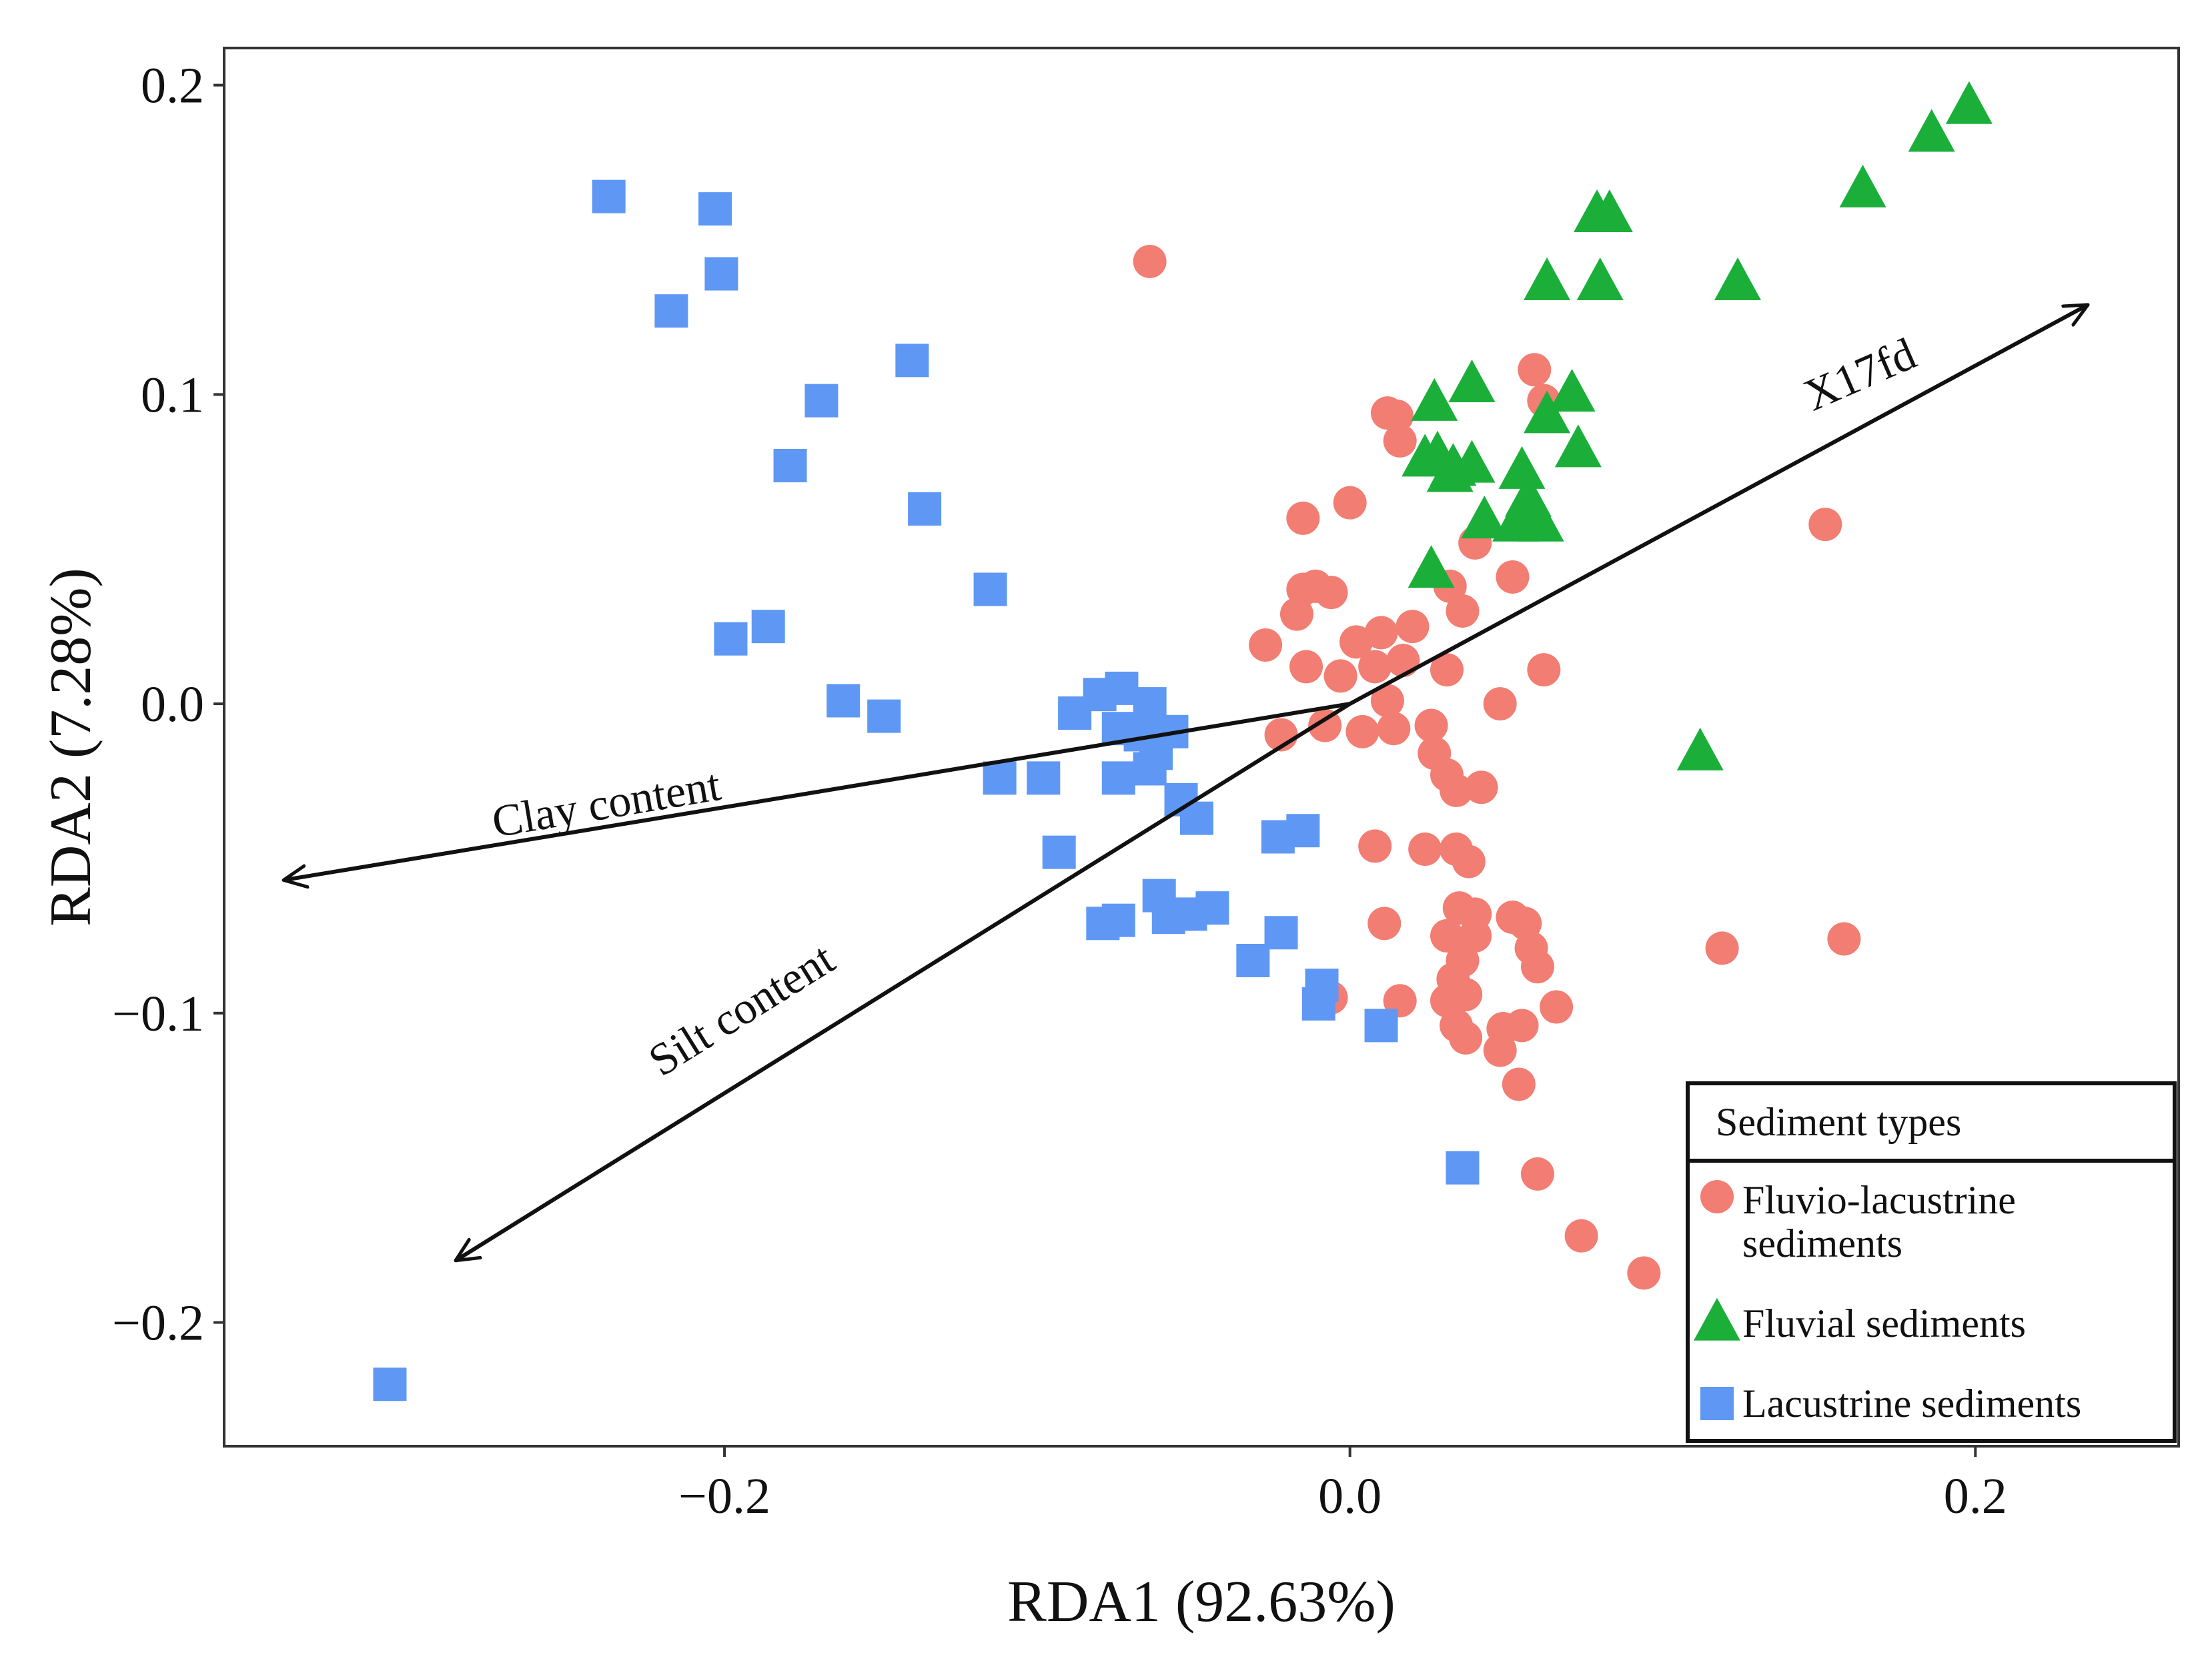 This screenshot has width=2212, height=1665. I want to click on x-tick-label: −0.2, so click(724, 1496).